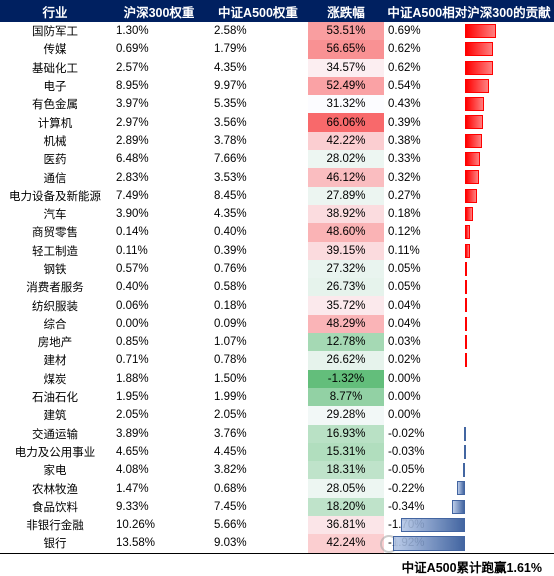 The image size is (554, 576). What do you see at coordinates (55, 306) in the screenshot?
I see `industry-cell: 纺织服装` at bounding box center [55, 306].